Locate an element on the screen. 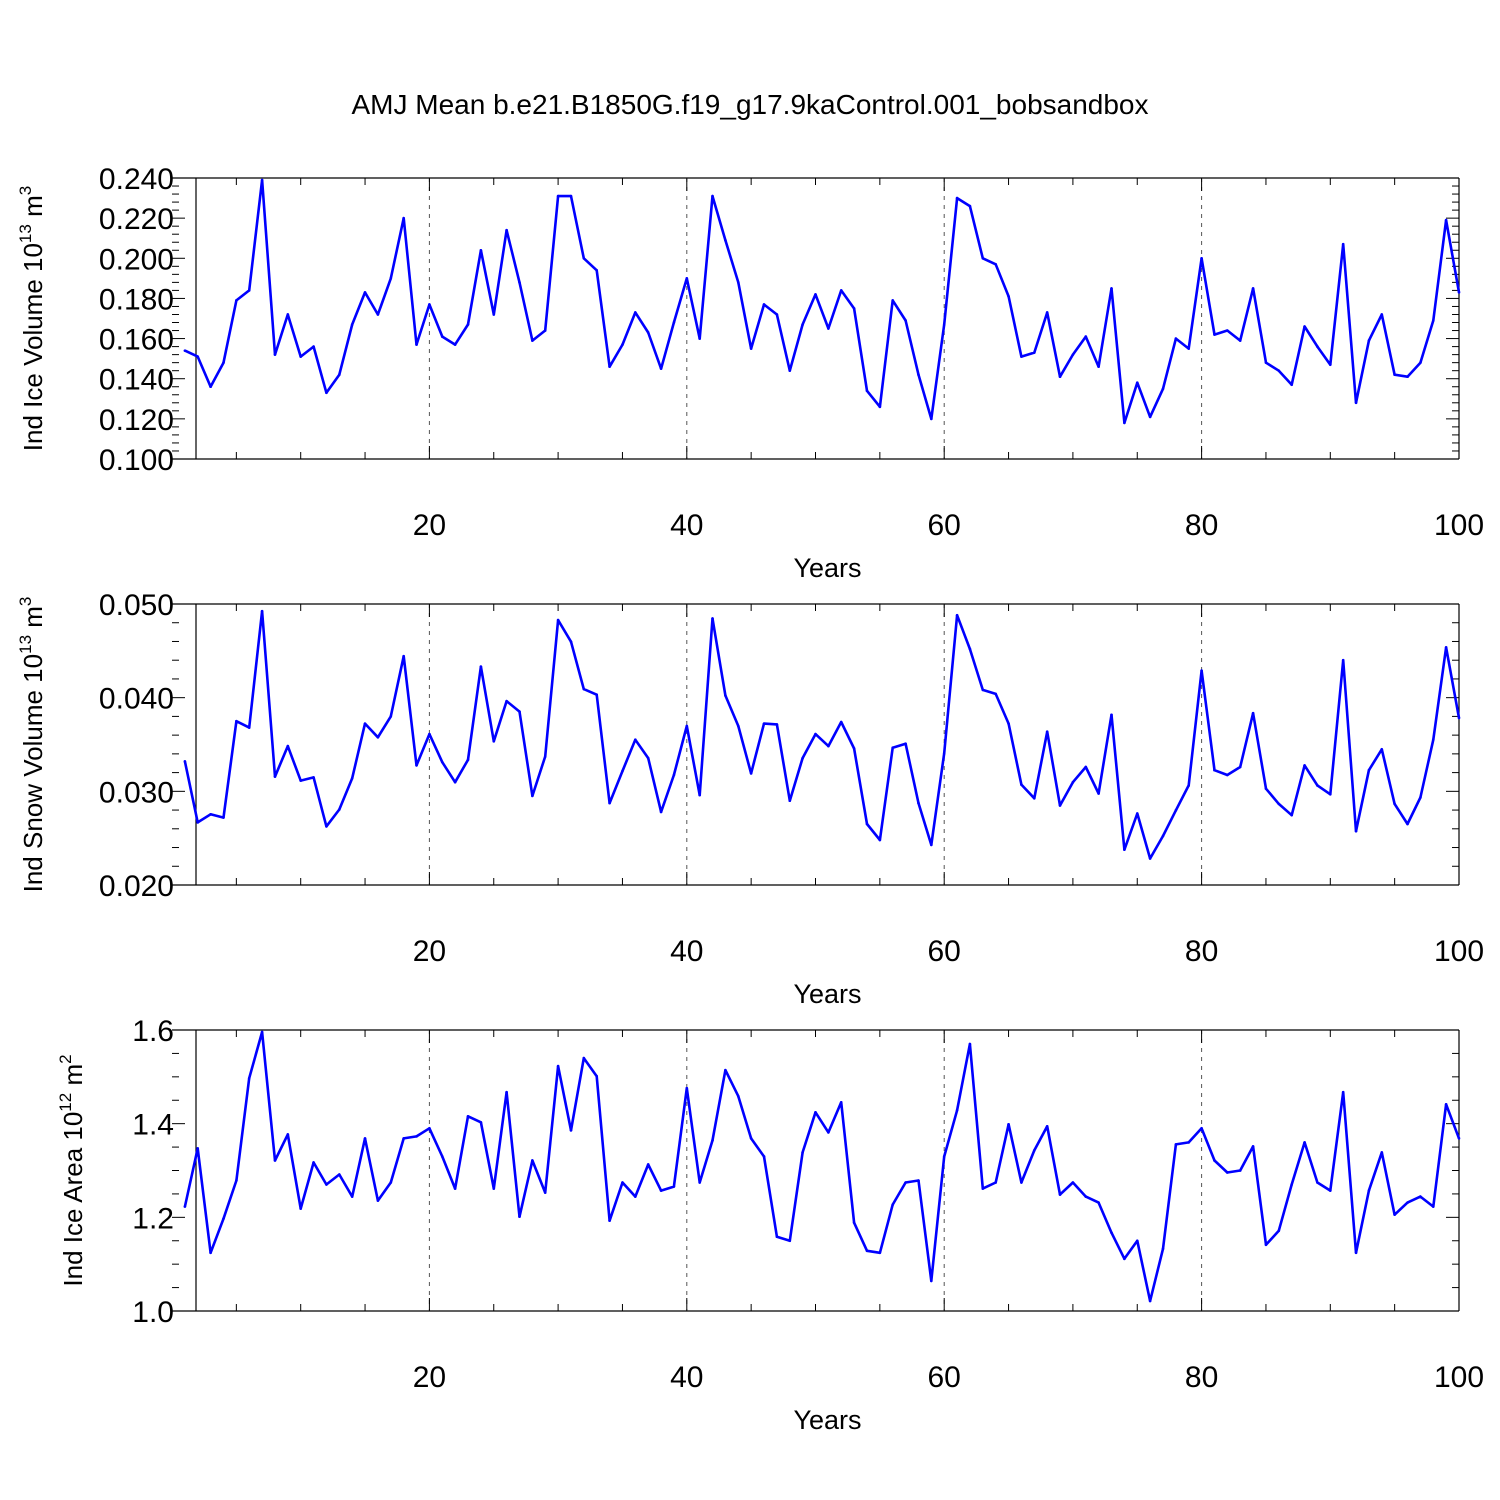 This screenshot has height=1500, width=1500. y-tick-label: 0.220 is located at coordinates (136, 219).